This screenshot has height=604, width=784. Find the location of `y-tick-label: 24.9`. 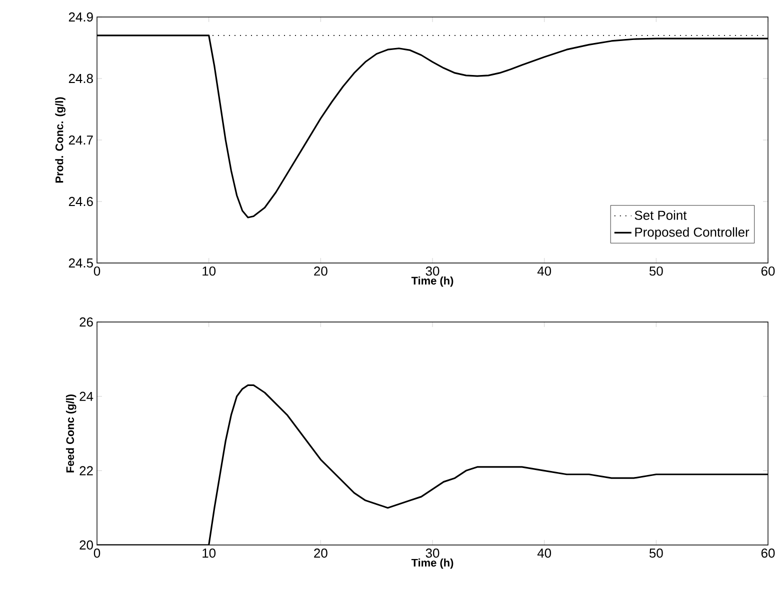

y-tick-label: 24.9 is located at coordinates (80, 17).